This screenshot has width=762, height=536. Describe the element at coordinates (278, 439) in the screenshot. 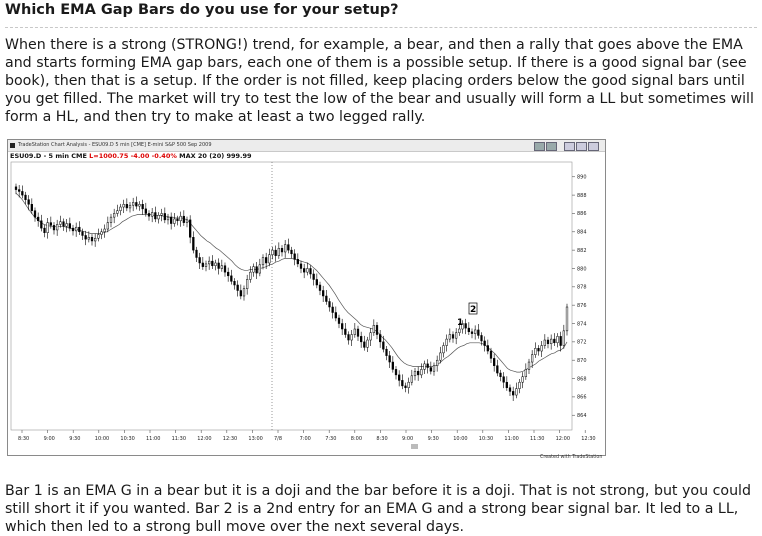

I see `x-tick-label: 7/8` at that location.